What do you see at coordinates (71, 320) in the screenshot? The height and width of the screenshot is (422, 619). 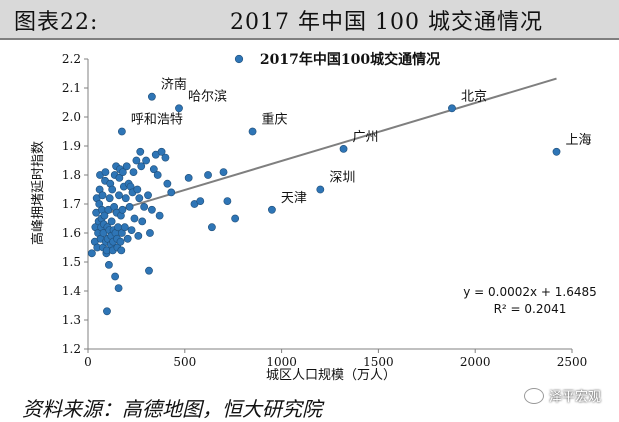 I see `y-tick-label: 1.3` at bounding box center [71, 320].